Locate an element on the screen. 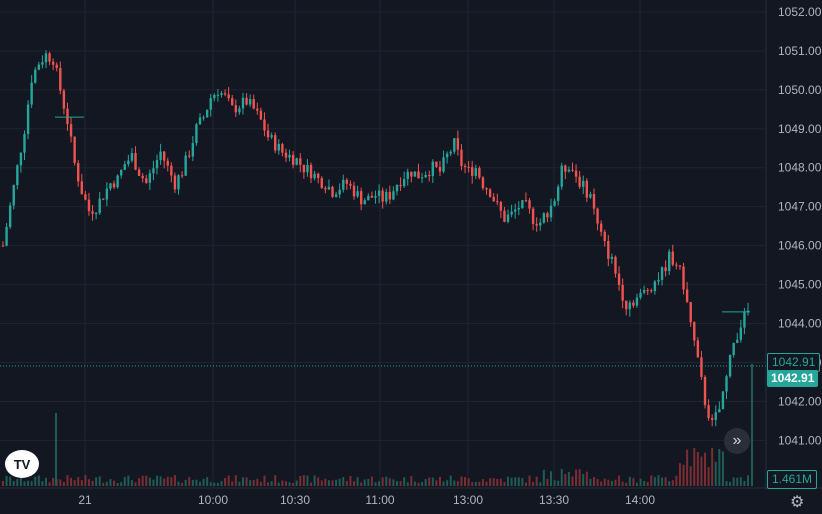 Image resolution: width=822 pixels, height=514 pixels. time-axis: 21 10:00 10:30 11:00 13:00 13:30 14:00 is located at coordinates (366, 500).